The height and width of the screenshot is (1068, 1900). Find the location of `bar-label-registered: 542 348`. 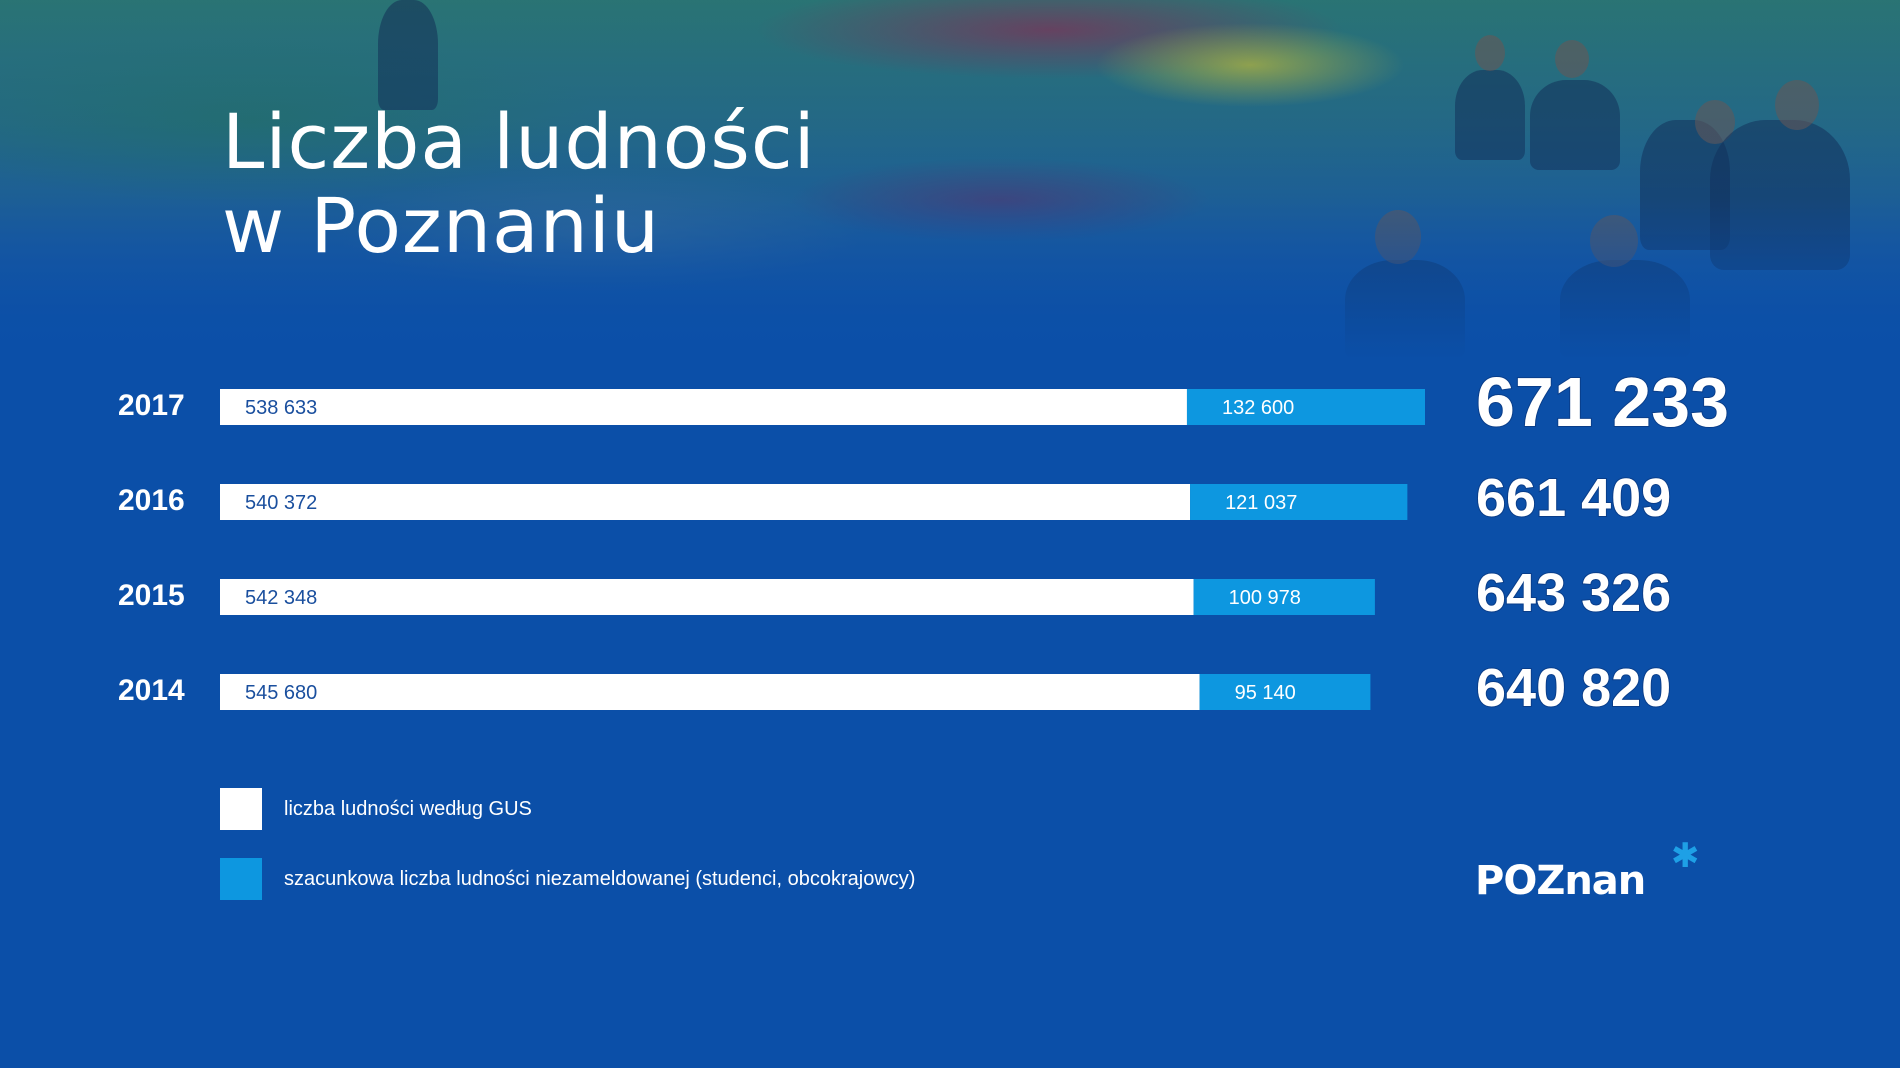

bar-label-registered: 542 348 is located at coordinates (281, 598).